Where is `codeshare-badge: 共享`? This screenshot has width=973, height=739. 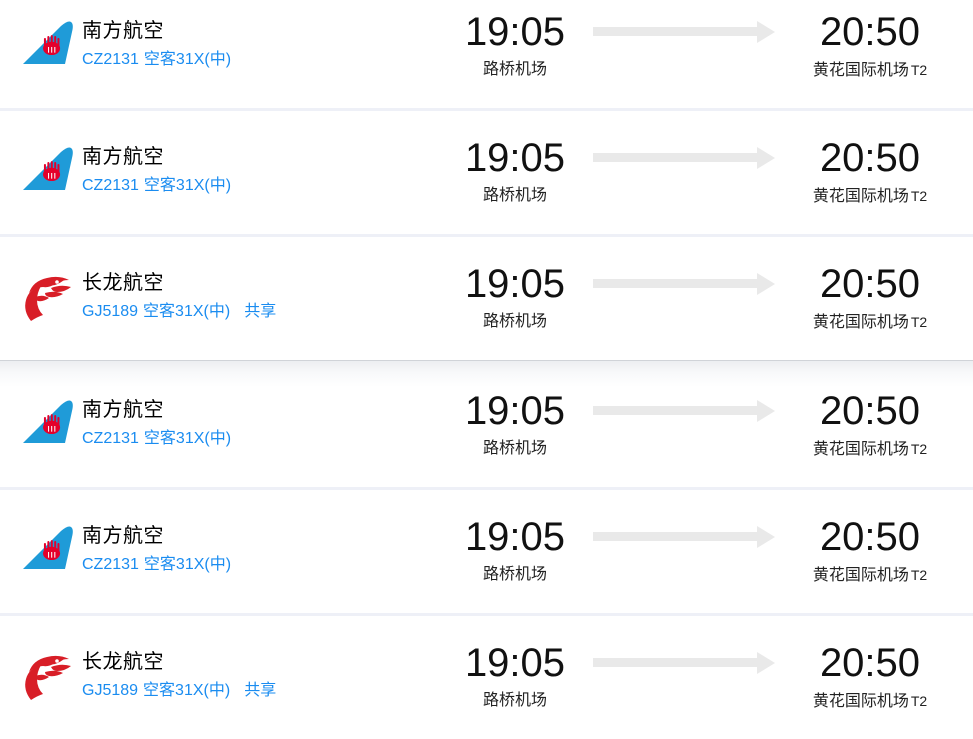
codeshare-badge: 共享 is located at coordinates (260, 311).